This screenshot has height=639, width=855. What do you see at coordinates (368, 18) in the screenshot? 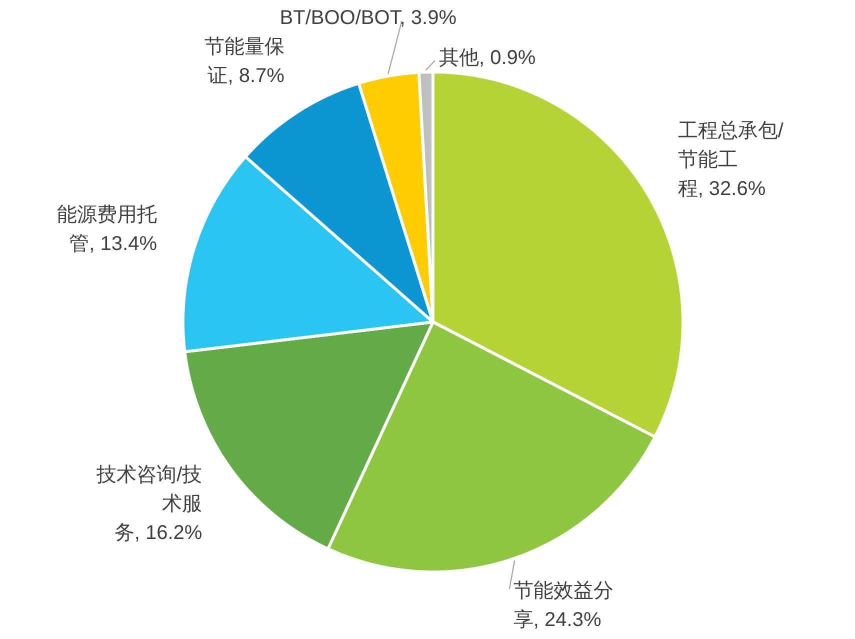
I see `slice-label: BT/BOO/BOT, 3.9%` at bounding box center [368, 18].